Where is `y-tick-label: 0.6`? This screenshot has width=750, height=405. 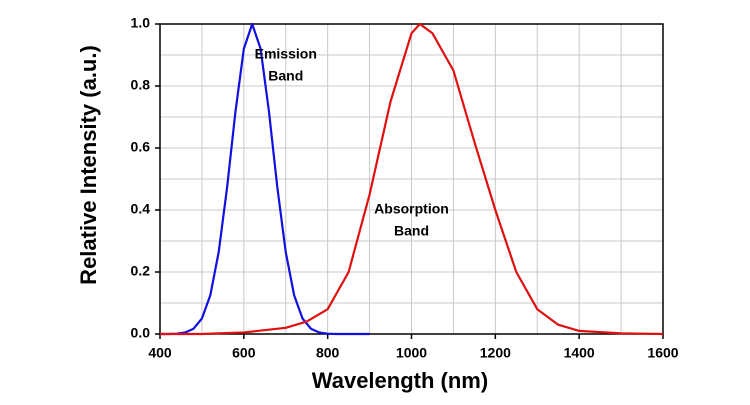
y-tick-label: 0.6 is located at coordinates (141, 147).